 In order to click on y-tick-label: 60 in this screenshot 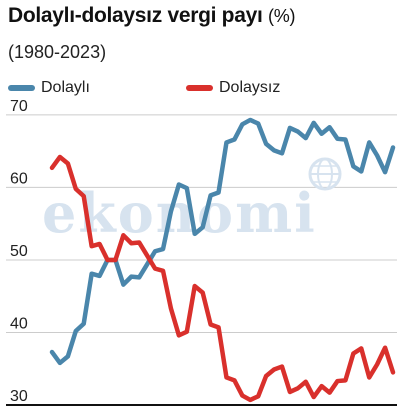, I will do `click(19, 178)`.